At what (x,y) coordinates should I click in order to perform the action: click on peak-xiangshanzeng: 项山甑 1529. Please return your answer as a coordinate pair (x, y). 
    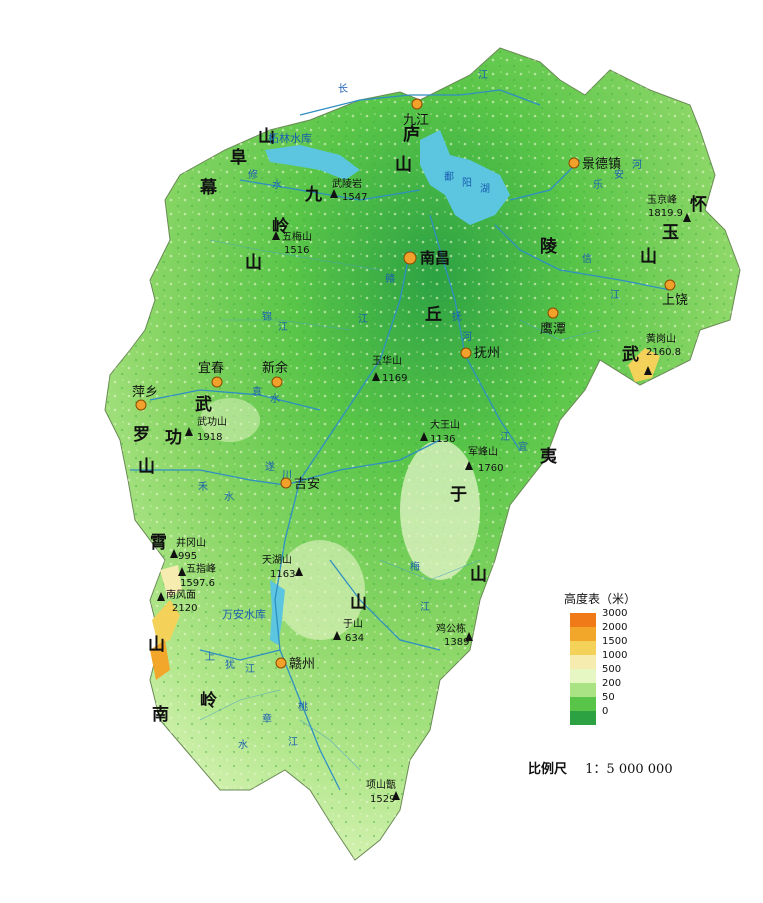
    Looking at the image, I should click on (383, 791).